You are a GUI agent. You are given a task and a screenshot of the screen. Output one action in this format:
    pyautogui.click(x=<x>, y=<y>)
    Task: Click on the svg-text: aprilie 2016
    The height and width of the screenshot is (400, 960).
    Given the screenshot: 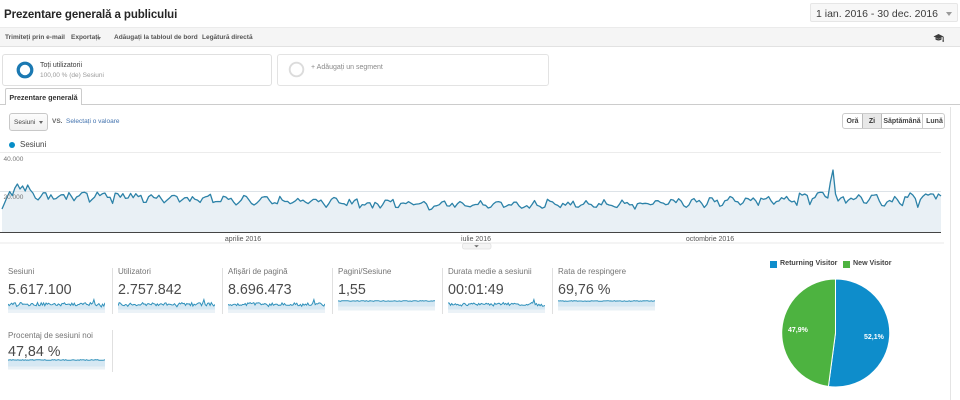 What is the action you would take?
    pyautogui.click(x=243, y=239)
    